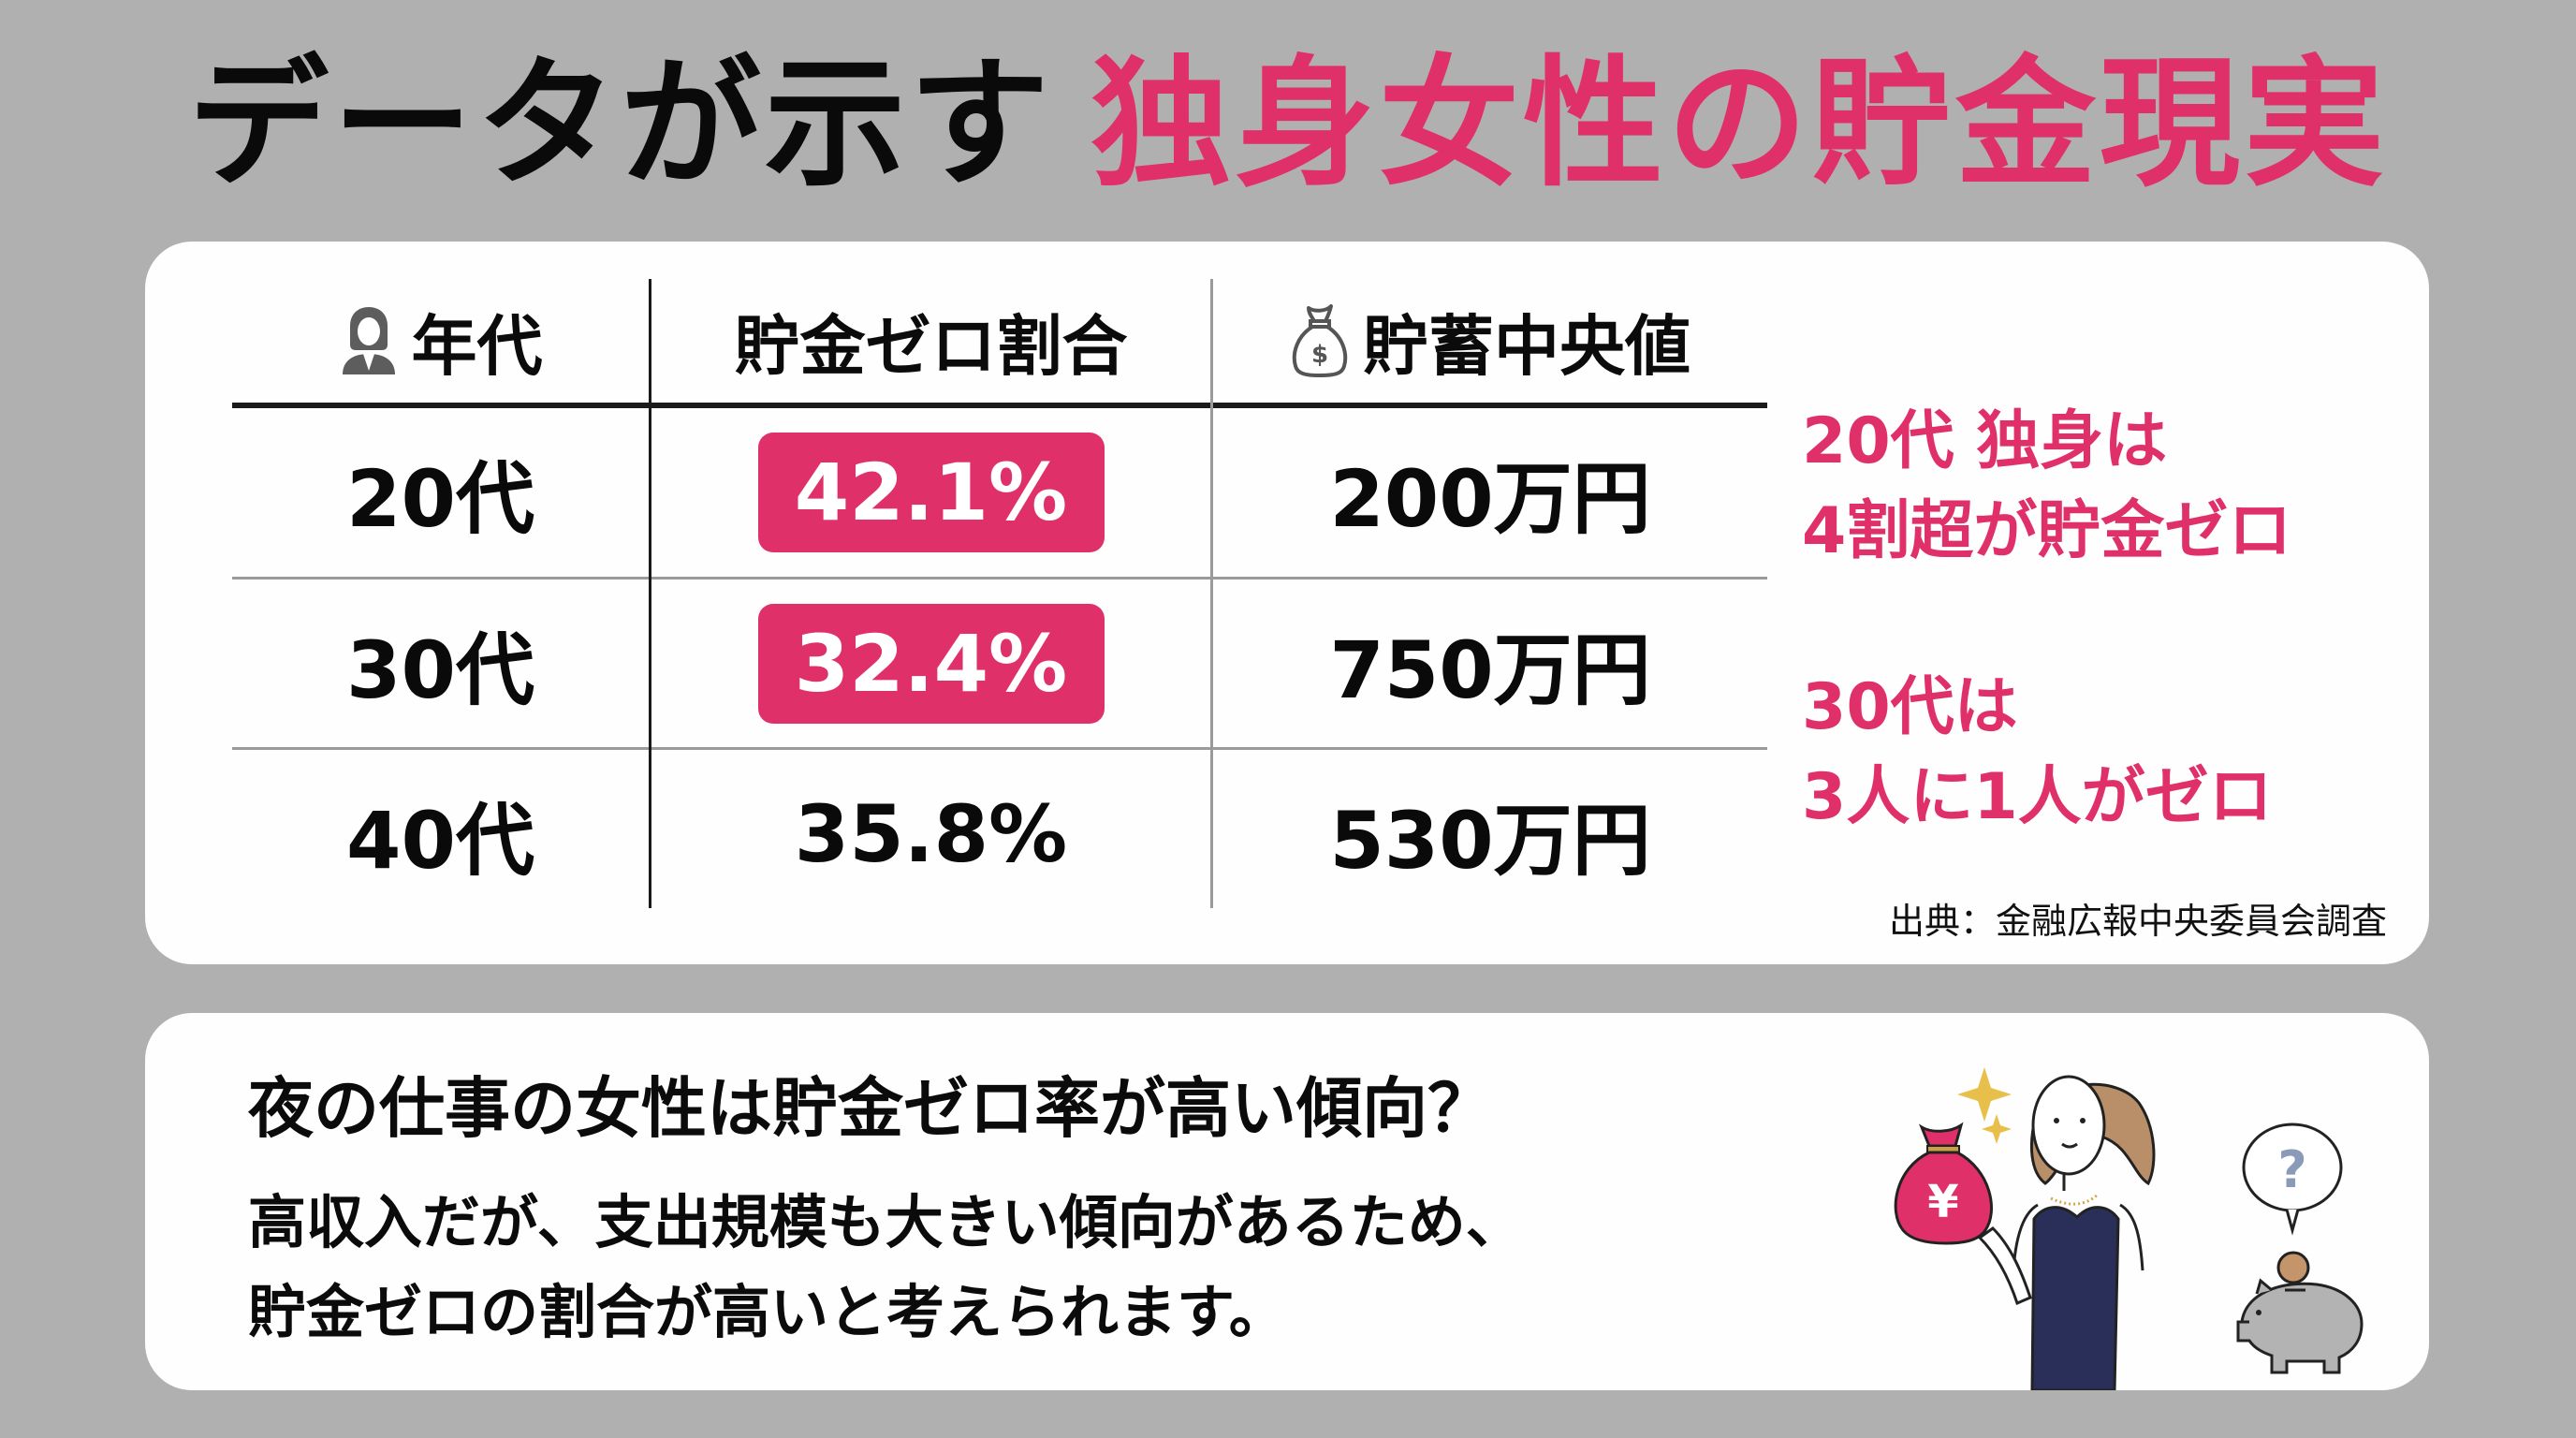 This screenshot has height=1438, width=2576. What do you see at coordinates (2300, 1326) in the screenshot?
I see `piggy-bank-icon` at bounding box center [2300, 1326].